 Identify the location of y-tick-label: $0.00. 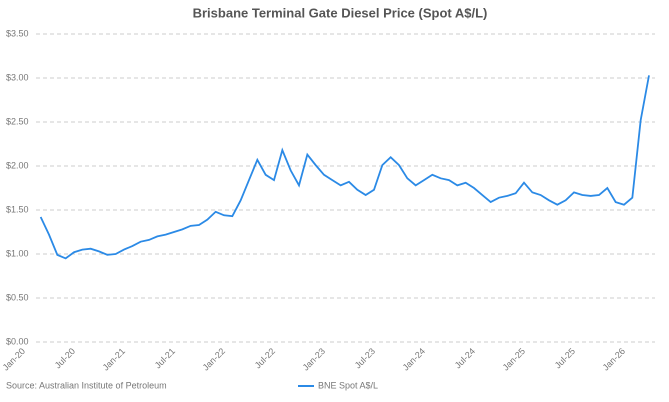
(17, 341).